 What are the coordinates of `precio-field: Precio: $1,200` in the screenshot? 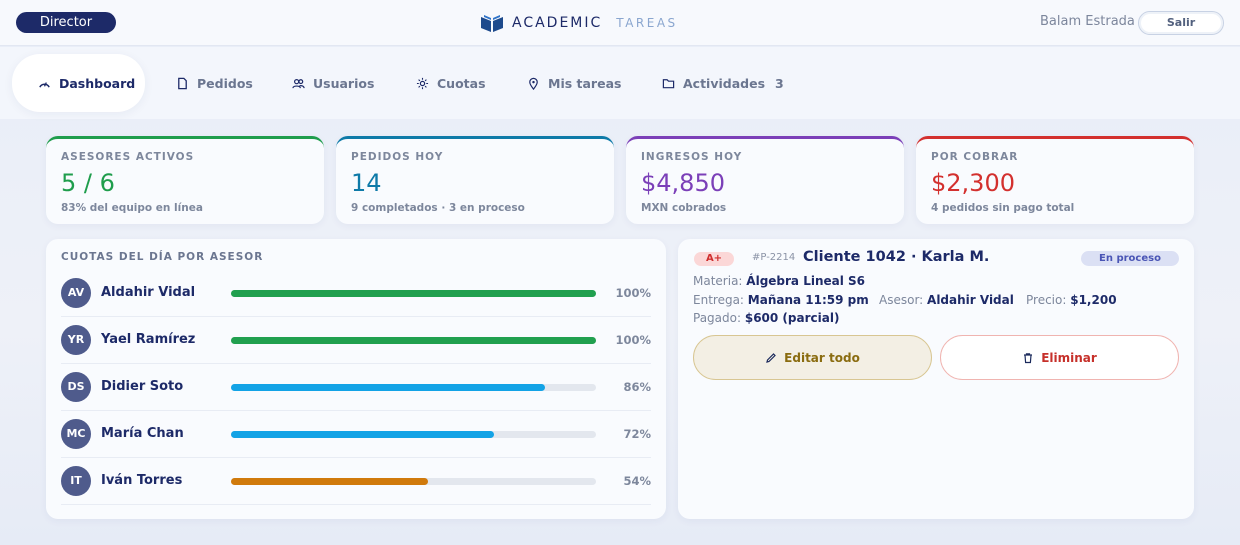 It's located at (1071, 300).